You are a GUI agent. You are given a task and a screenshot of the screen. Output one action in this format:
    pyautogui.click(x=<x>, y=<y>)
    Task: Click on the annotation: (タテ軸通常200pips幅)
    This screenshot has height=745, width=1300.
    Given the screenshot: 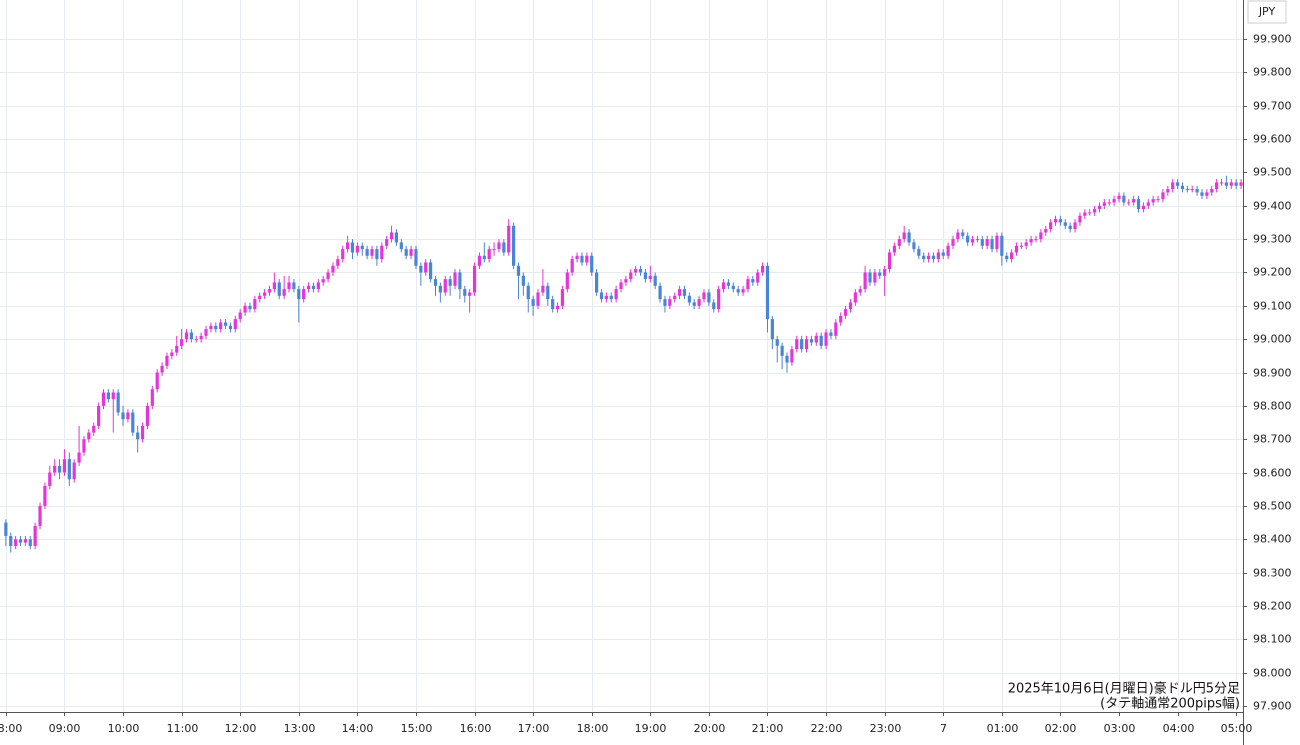 What is the action you would take?
    pyautogui.click(x=1170, y=704)
    